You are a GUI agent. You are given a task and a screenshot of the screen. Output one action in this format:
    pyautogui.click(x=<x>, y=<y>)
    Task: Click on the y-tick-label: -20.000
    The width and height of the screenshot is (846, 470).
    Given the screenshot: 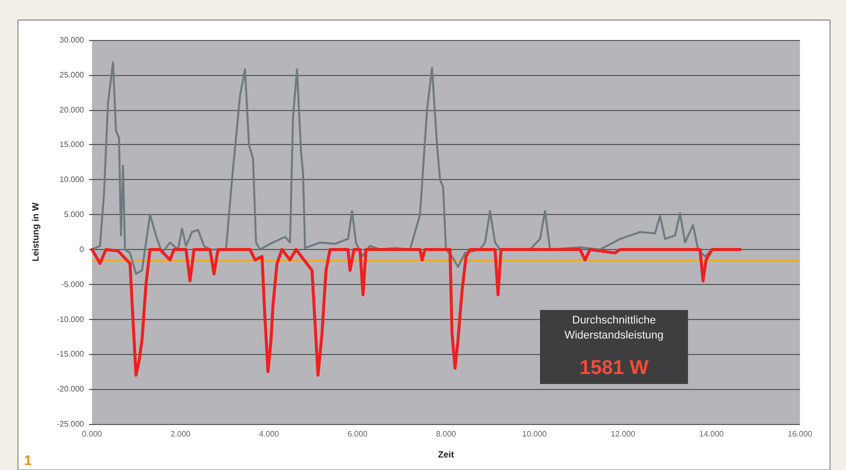 What is the action you would take?
    pyautogui.click(x=70, y=389)
    